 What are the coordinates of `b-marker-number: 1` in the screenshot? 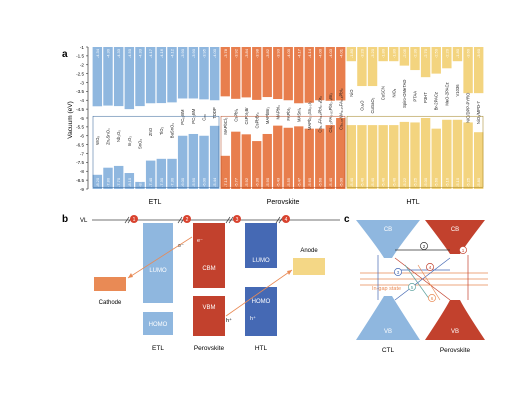 It's located at (134, 220).